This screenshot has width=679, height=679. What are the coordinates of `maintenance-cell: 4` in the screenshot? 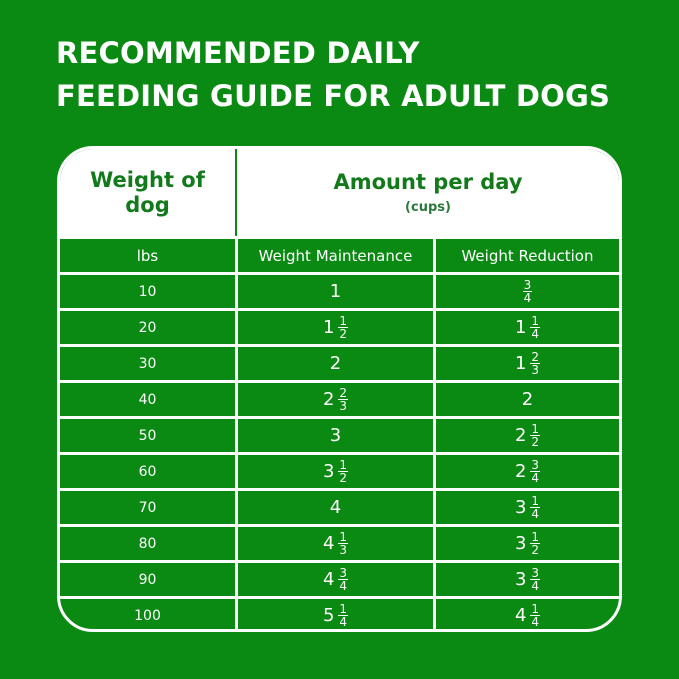 It's located at (337, 507).